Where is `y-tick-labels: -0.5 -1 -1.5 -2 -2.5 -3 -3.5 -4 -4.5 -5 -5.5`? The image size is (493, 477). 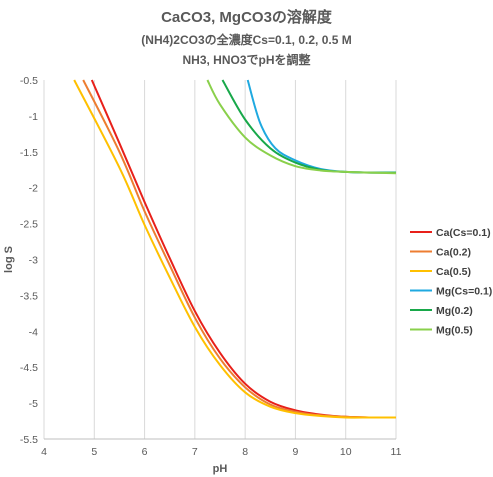
y-tick-labels: -0.5 -1 -1.5 -2 -2.5 -3 -3.5 -4 -4.5 -5 -5.5 is located at coordinates (29, 260).